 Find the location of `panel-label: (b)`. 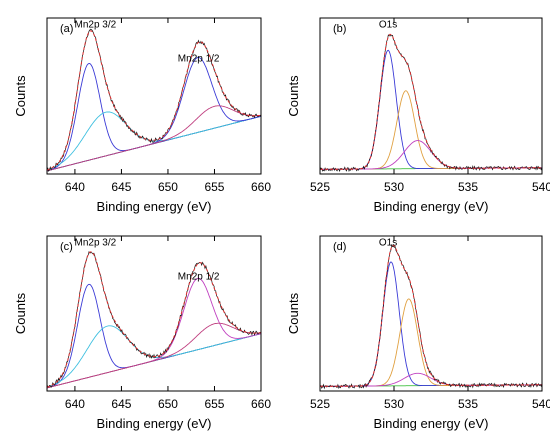

panel-label: (b) is located at coordinates (339, 29).